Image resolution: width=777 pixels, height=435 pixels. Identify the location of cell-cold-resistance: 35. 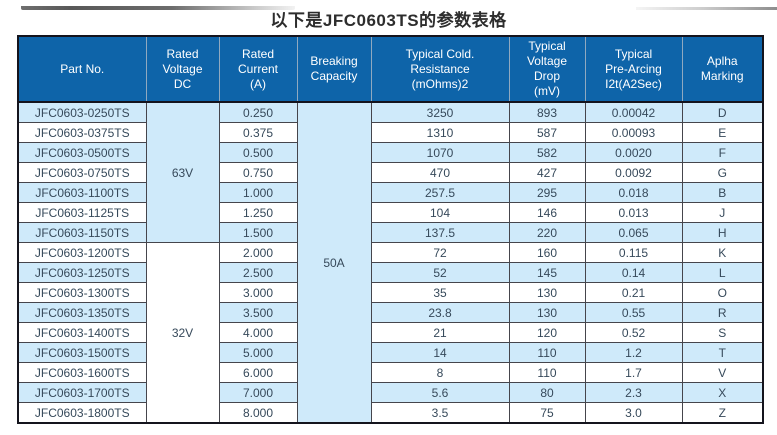
(440, 292).